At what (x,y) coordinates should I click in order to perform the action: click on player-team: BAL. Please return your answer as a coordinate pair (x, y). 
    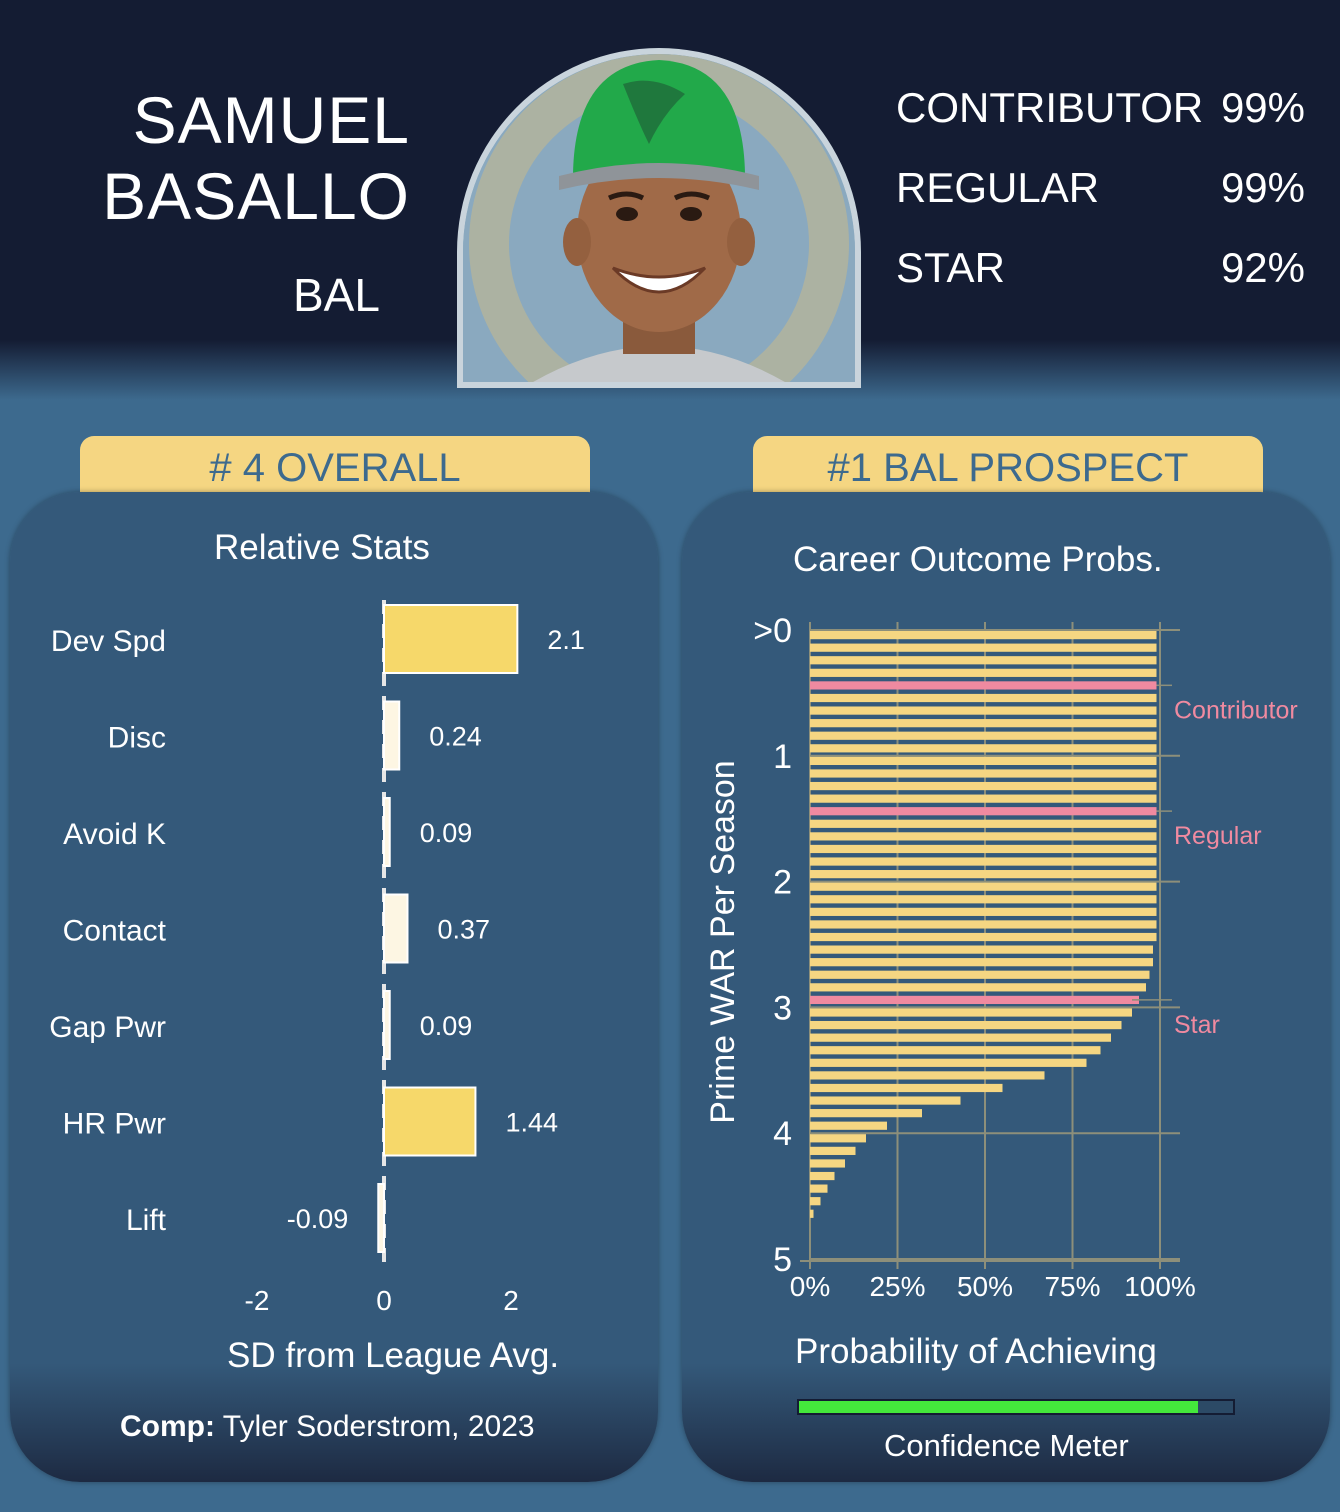
    Looking at the image, I should click on (336, 295).